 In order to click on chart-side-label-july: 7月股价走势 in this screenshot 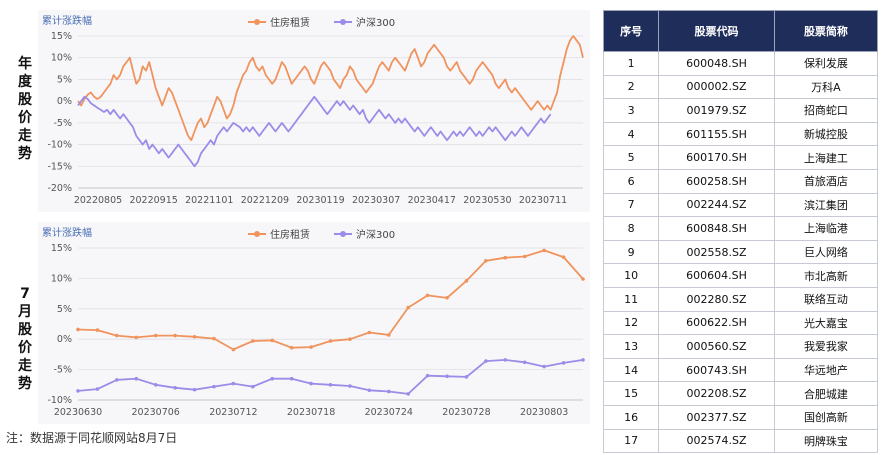, I will do `click(25, 339)`.